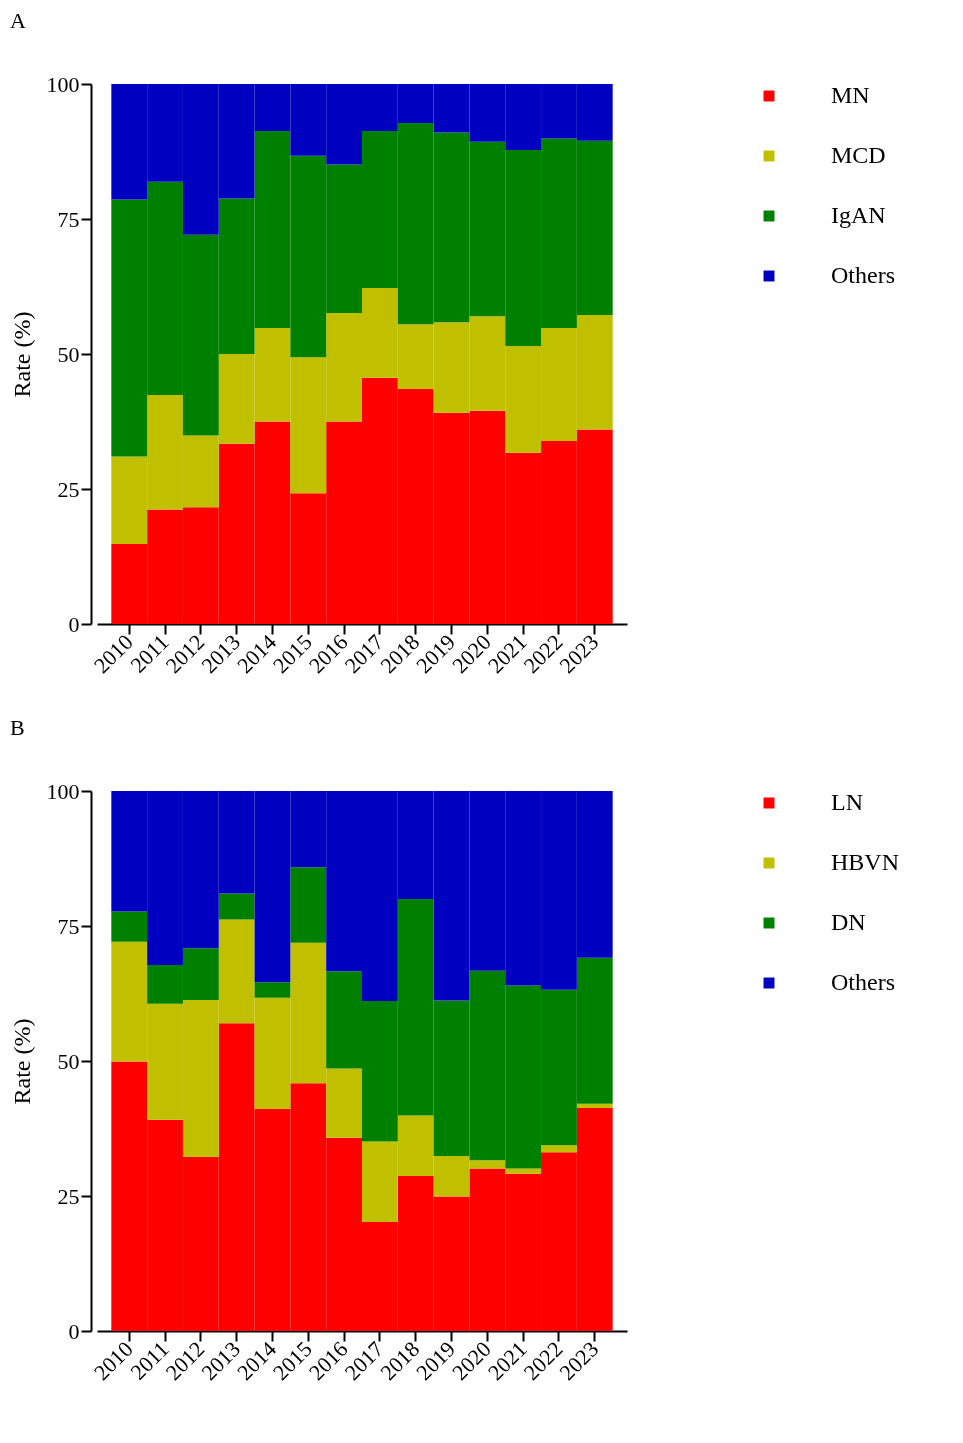 The width and height of the screenshot is (963, 1443). I want to click on legend-label: HBVN, so click(865, 862).